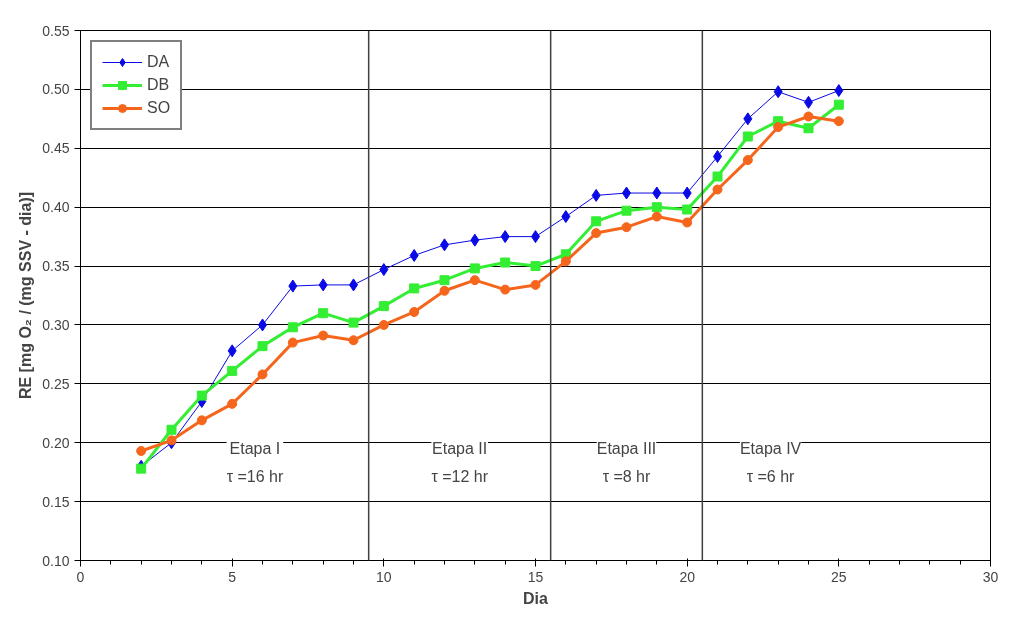 Image resolution: width=1016 pixels, height=626 pixels. What do you see at coordinates (839, 576) in the screenshot?
I see `x-tick-label: 25` at bounding box center [839, 576].